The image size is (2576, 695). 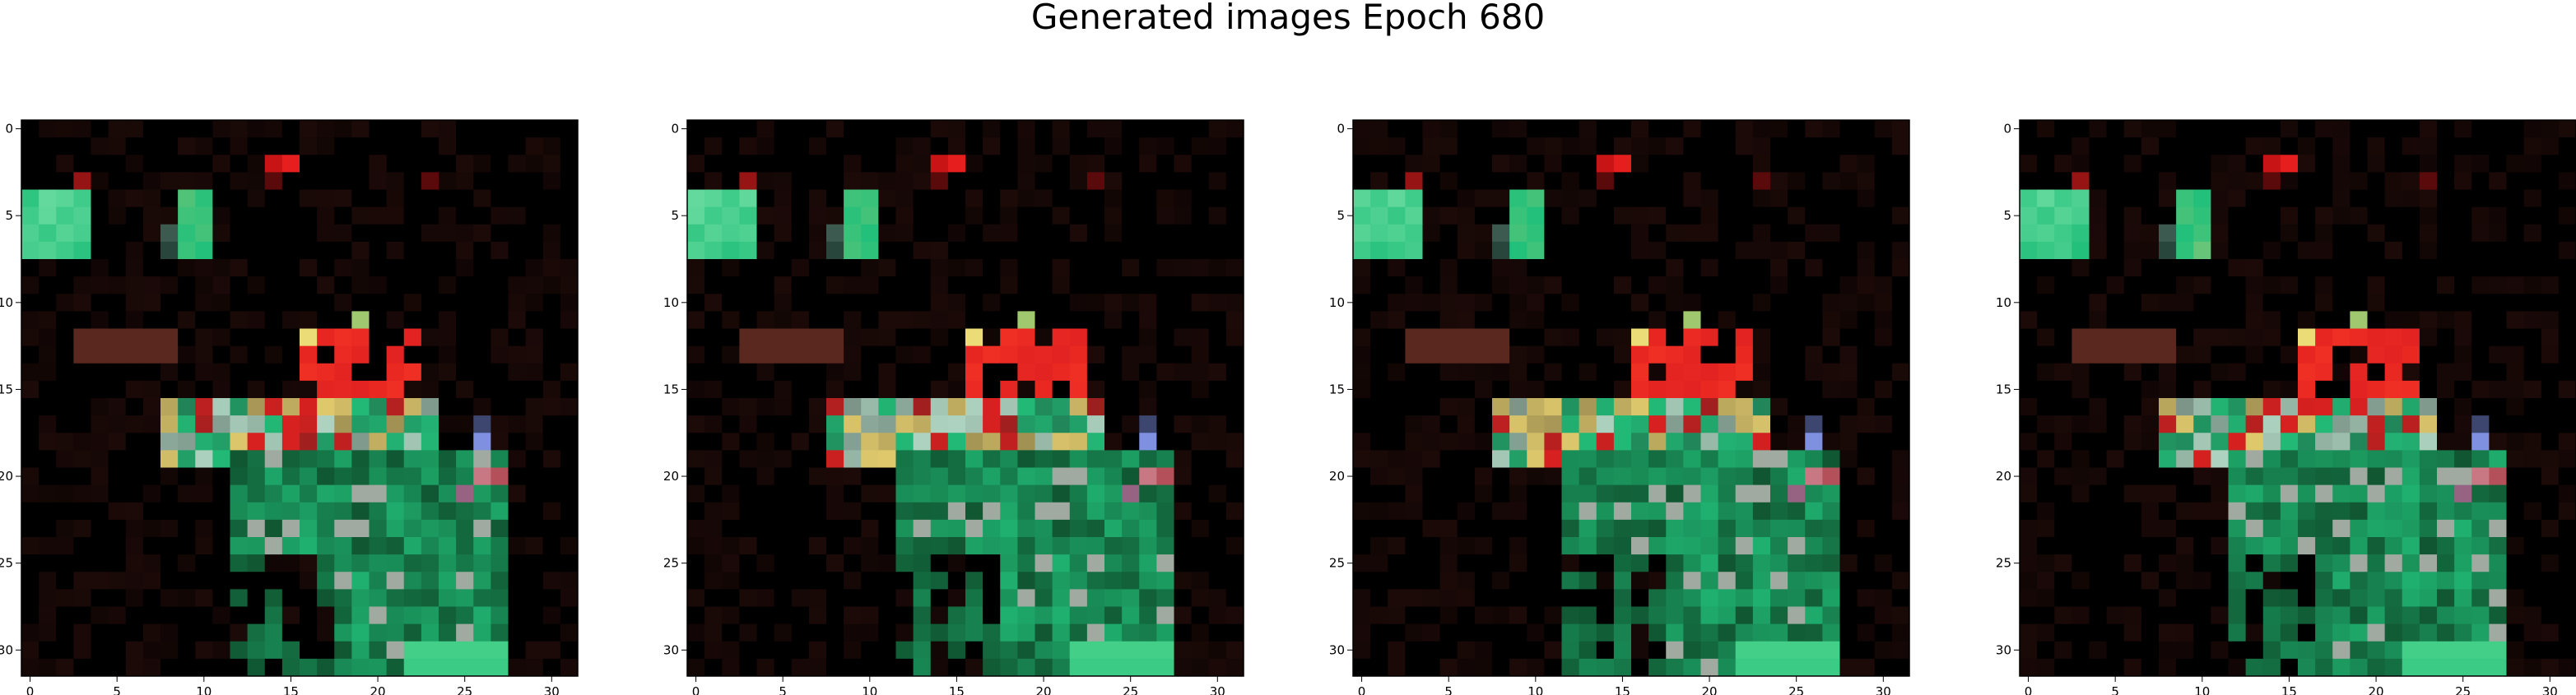 I want to click on figure-title: Generated images Epoch 680, so click(x=1288, y=18).